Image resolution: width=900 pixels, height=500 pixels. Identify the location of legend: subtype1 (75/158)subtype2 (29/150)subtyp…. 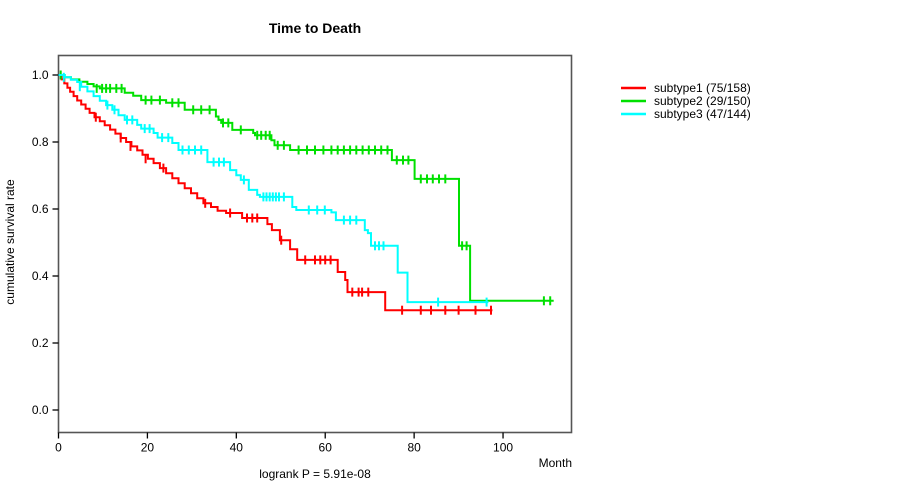
(686, 101).